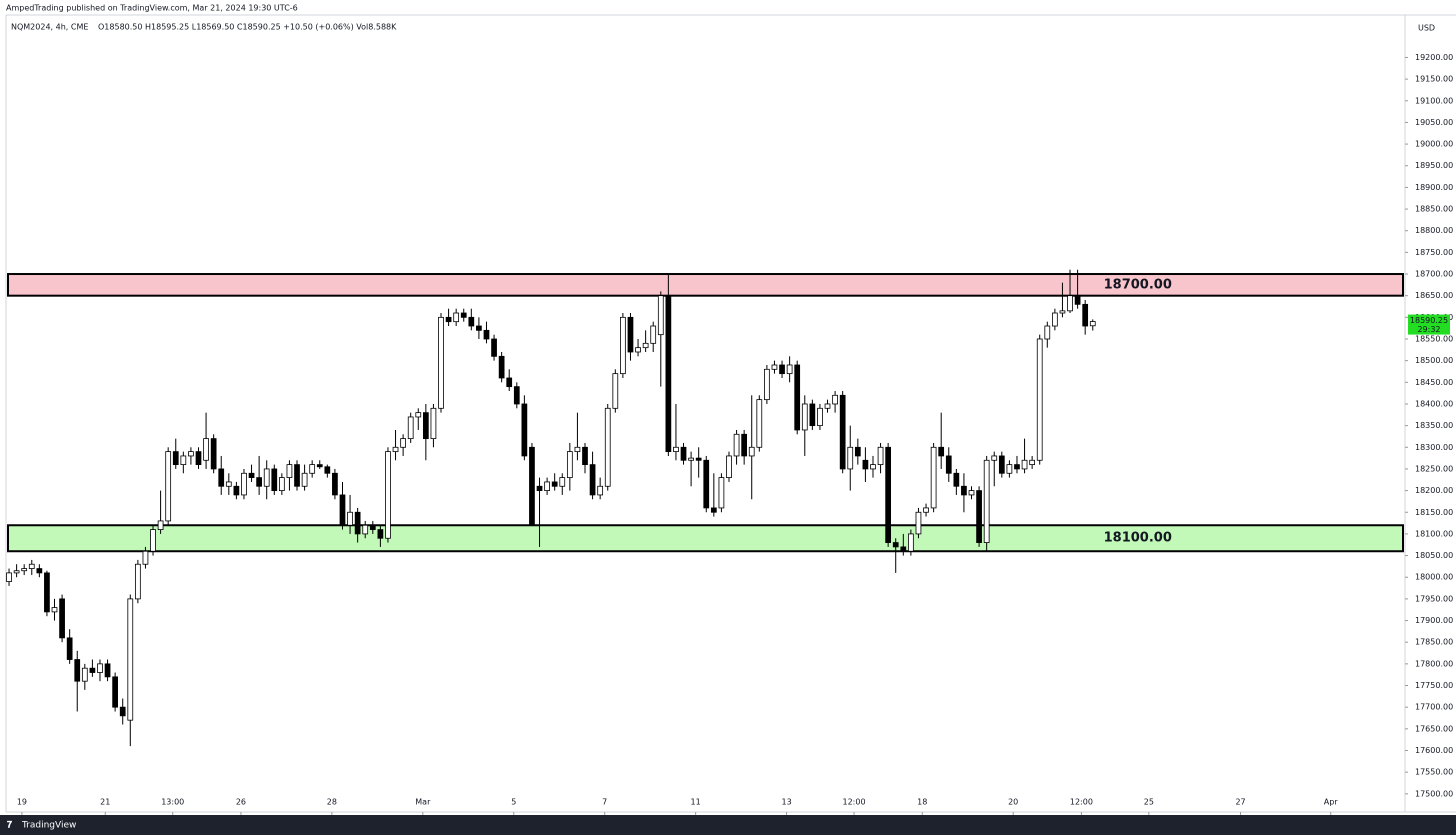 This screenshot has height=835, width=1456. What do you see at coordinates (1434, 295) in the screenshot?
I see `y-tick-label: 18650.00` at bounding box center [1434, 295].